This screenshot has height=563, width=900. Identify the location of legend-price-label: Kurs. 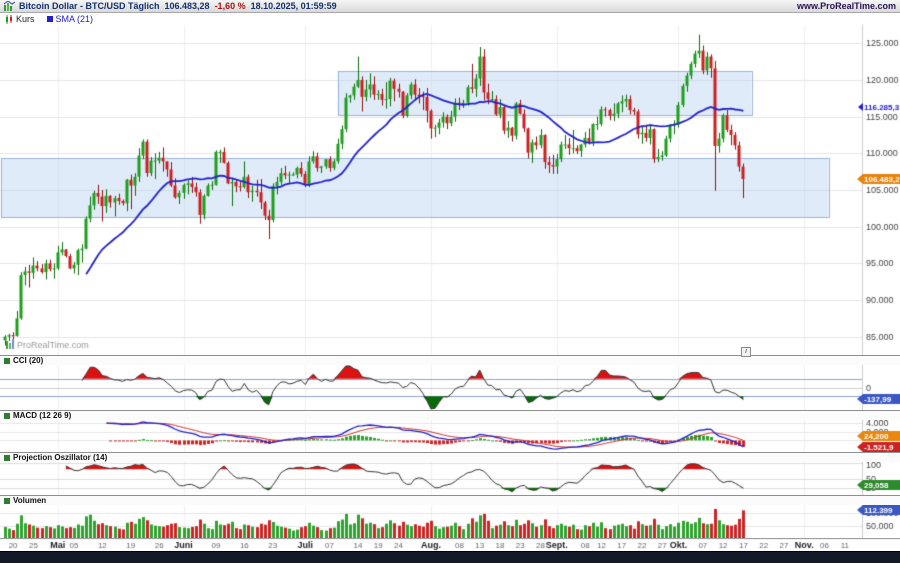
(25, 19).